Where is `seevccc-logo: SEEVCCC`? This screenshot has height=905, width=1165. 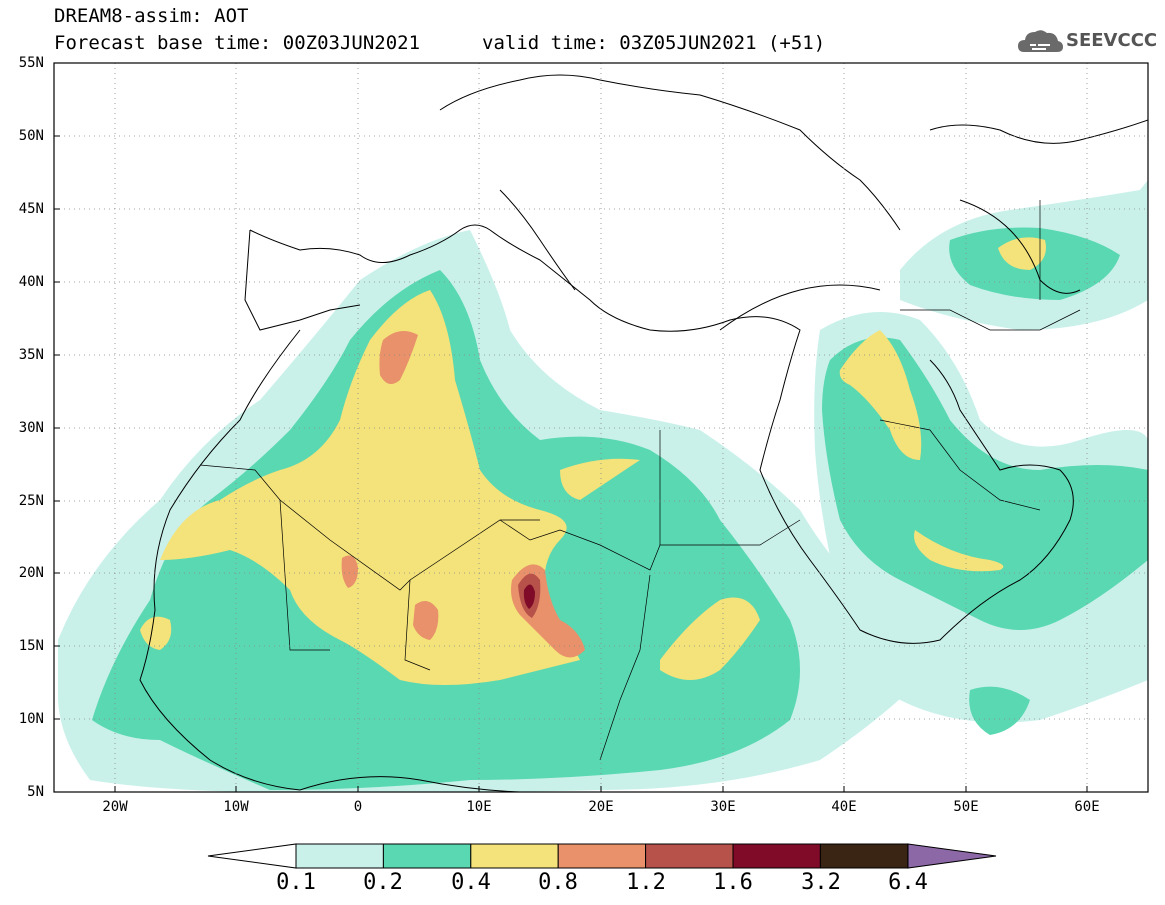
seevccc-logo: SEEVCCC is located at coordinates (1086, 40).